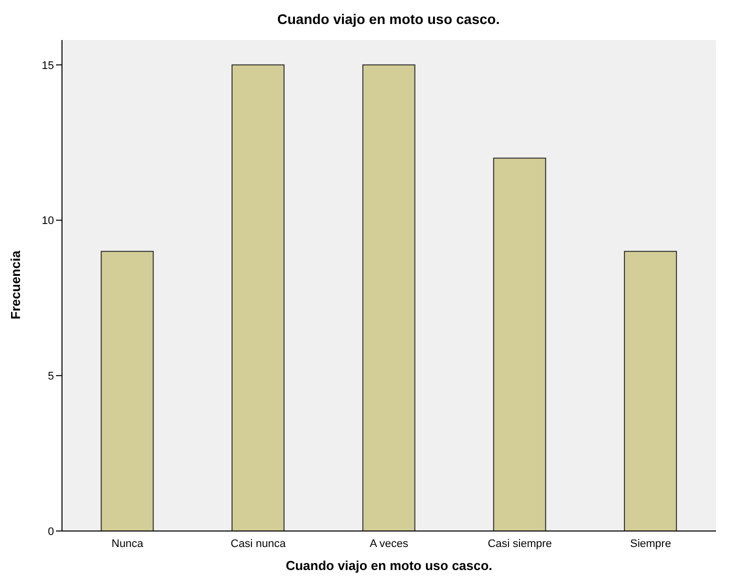 Image resolution: width=729 pixels, height=582 pixels. I want to click on x-axis-title: Cuando viajo en moto uso casco., so click(389, 565).